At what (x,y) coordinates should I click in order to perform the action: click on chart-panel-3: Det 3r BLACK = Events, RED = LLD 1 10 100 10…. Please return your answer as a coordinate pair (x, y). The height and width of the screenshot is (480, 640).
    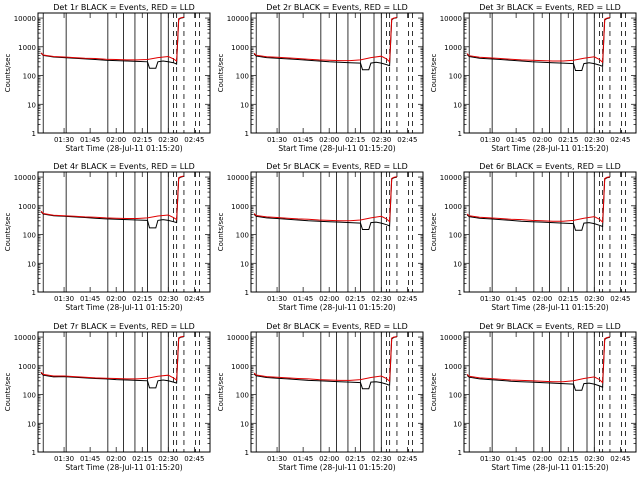
    Looking at the image, I should click on (533, 78).